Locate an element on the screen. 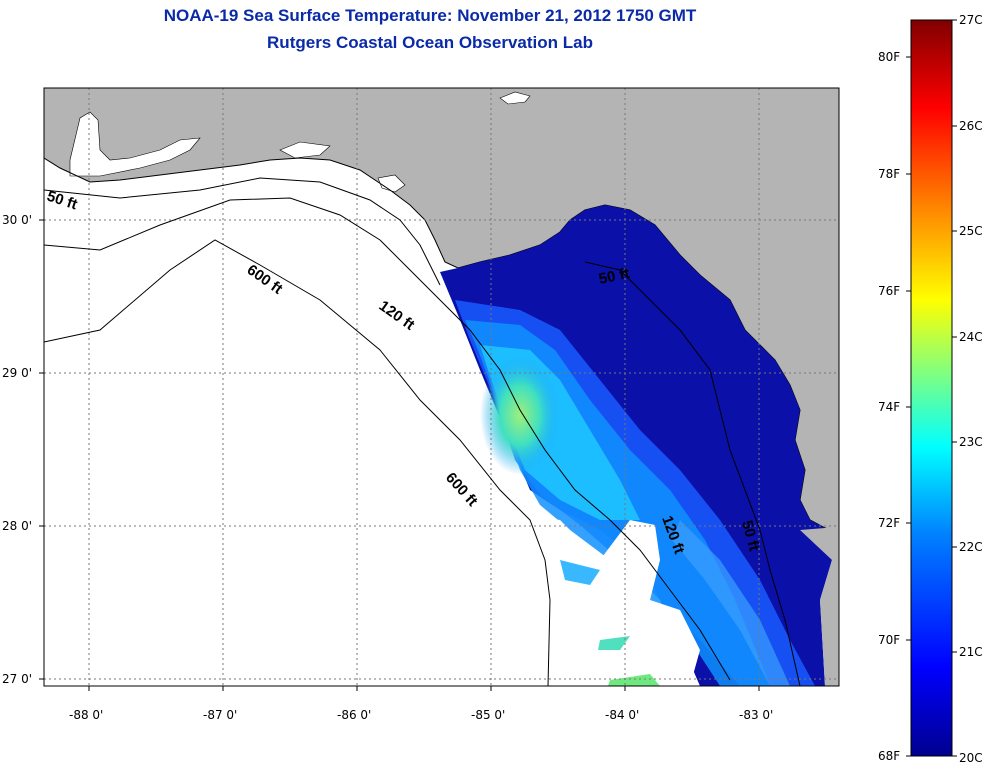  colorbar-celsius-label: 20C is located at coordinates (971, 758).